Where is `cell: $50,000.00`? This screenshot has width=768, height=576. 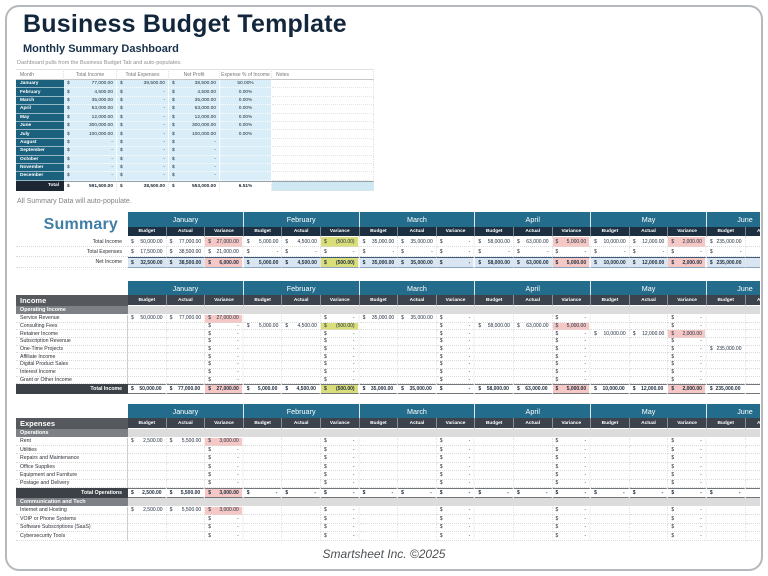 cell: $50,000.00 is located at coordinates (147, 319).